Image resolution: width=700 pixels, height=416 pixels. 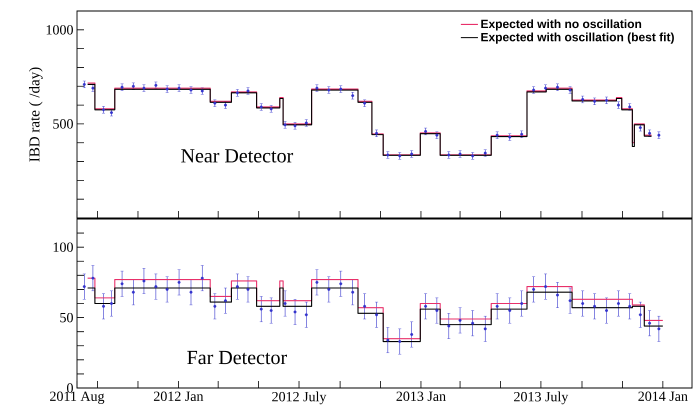 What do you see at coordinates (77, 398) in the screenshot?
I see `x-tick-label: 2011 Aug` at bounding box center [77, 398].